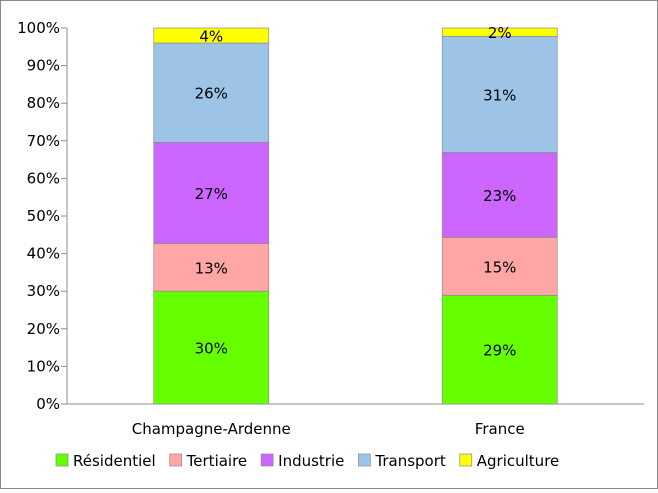 This screenshot has width=658, height=493. What do you see at coordinates (114, 461) in the screenshot?
I see `legend-label: Résidentiel` at bounding box center [114, 461].